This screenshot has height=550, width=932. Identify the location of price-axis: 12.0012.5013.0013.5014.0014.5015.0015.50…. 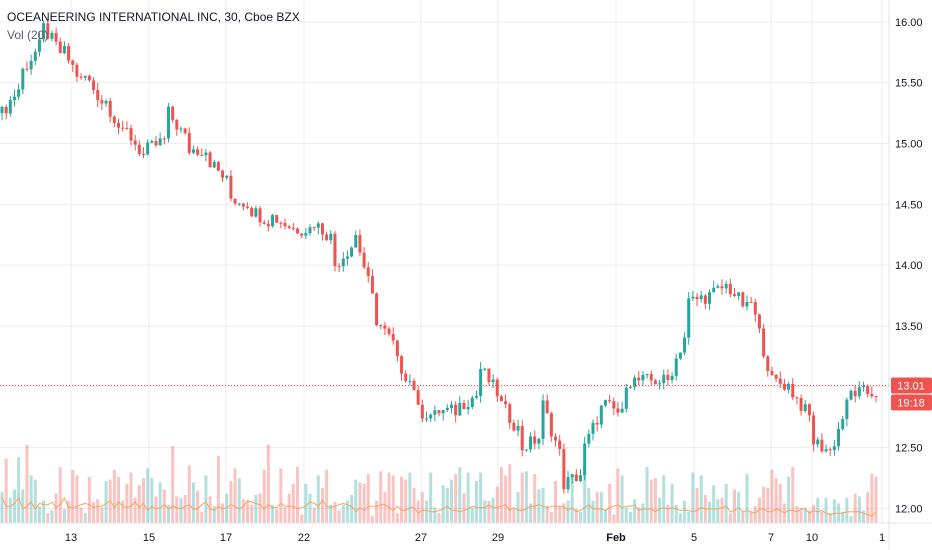
(909, 266).